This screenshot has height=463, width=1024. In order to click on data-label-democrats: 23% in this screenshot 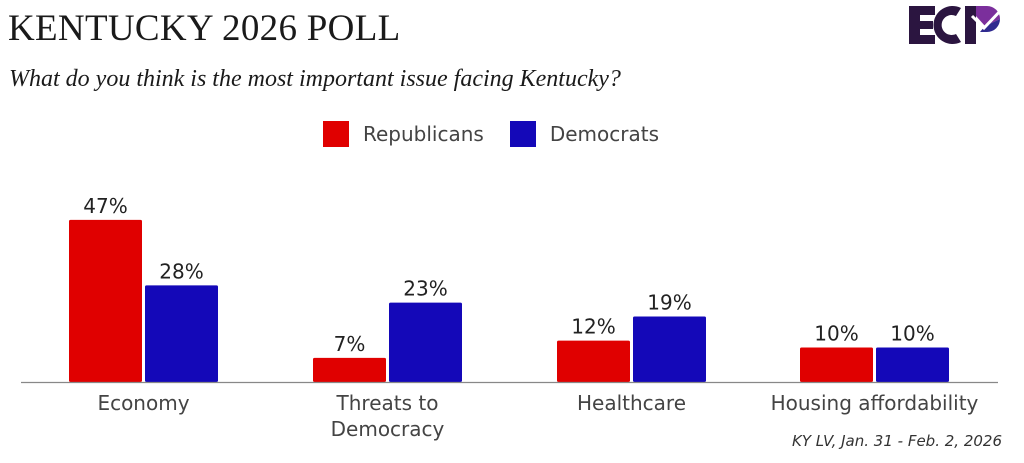, I will do `click(425, 289)`.